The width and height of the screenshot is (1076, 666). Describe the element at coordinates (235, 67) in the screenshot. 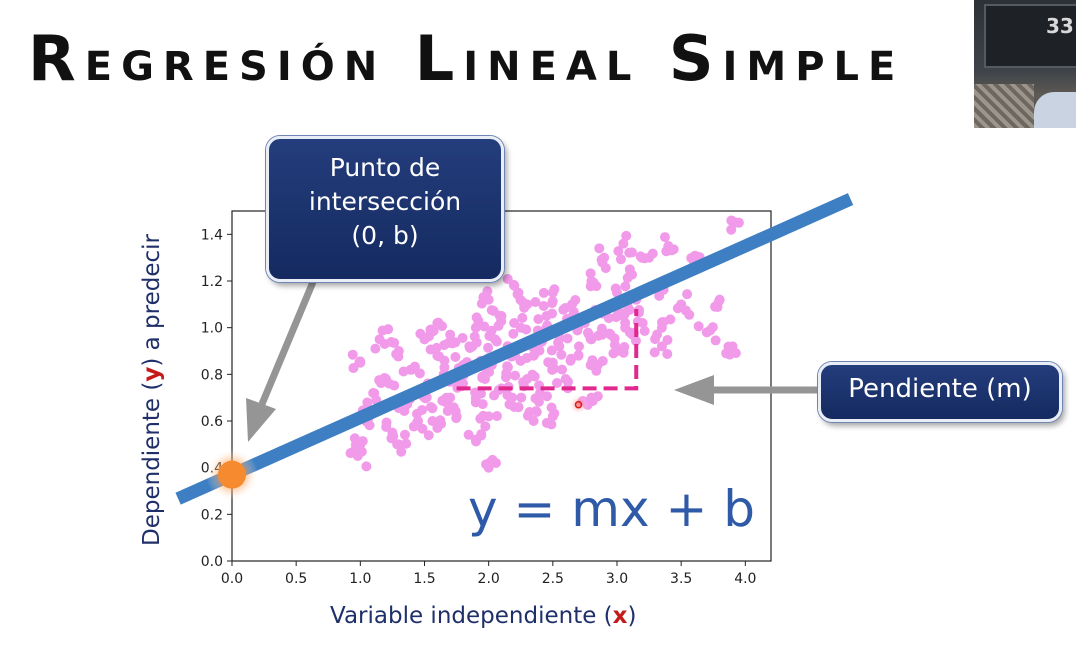

I see `title-word: EGRESIÓN` at that location.